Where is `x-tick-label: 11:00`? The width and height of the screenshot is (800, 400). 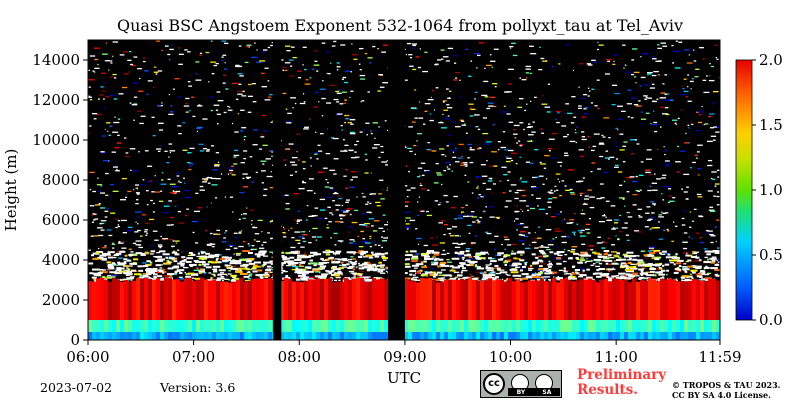
x-tick-label: 11:00 is located at coordinates (616, 357).